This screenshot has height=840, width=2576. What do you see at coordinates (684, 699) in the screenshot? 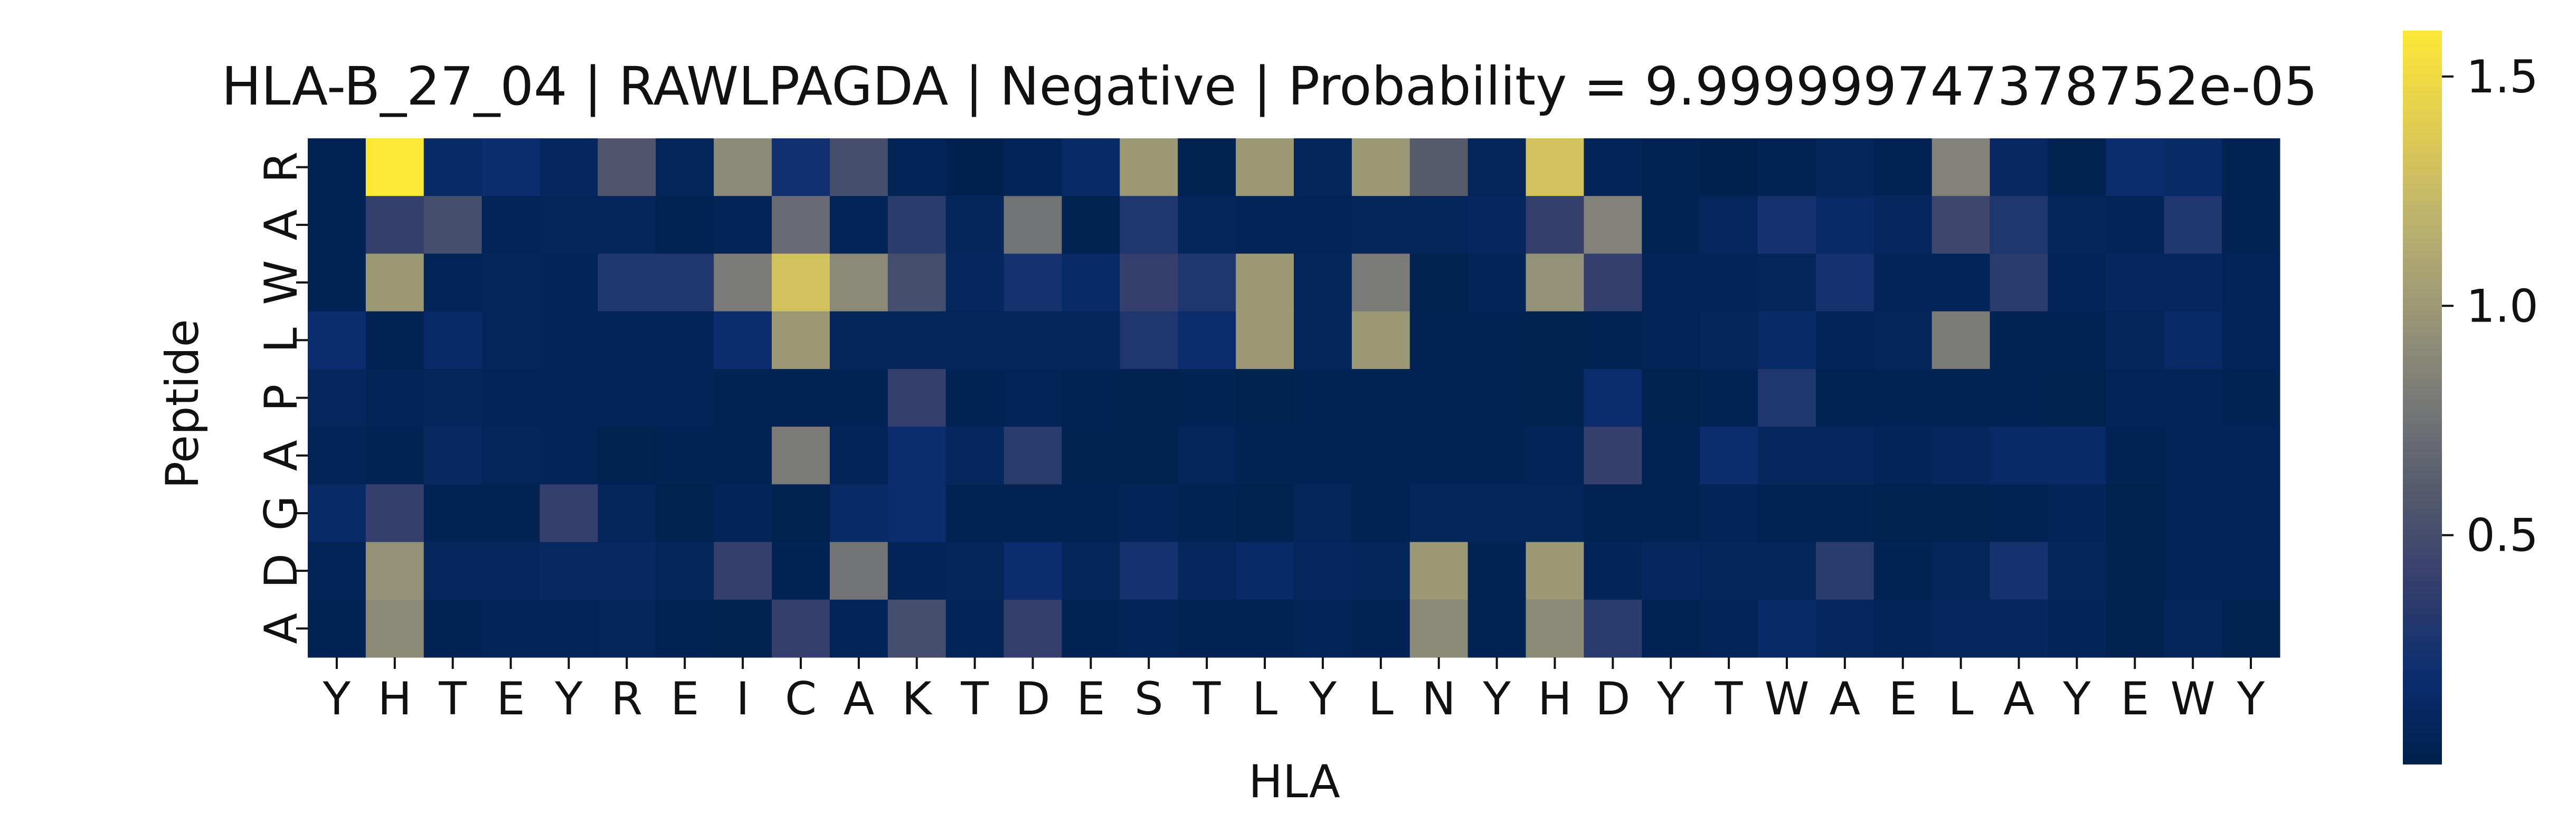
I see `x-tick-label: E` at bounding box center [684, 699].